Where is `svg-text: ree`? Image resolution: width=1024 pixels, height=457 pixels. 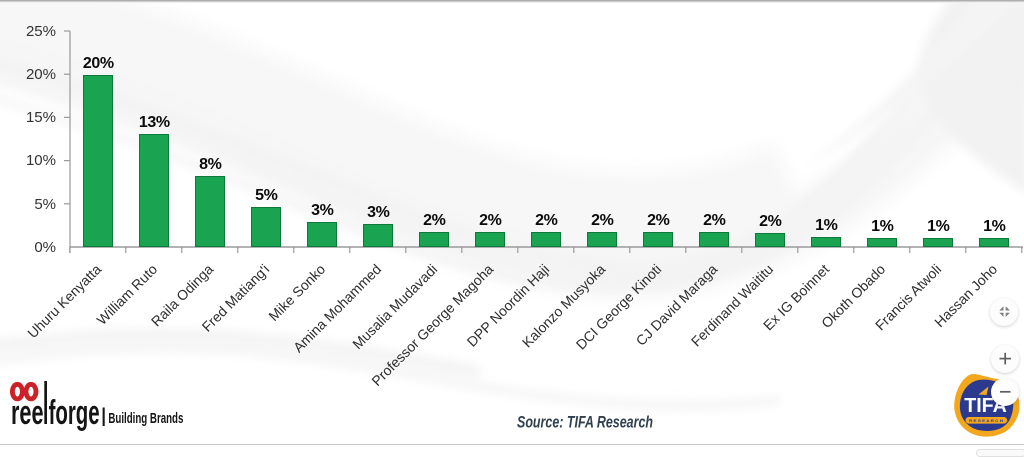
svg-text: ree is located at coordinates (27, 413).